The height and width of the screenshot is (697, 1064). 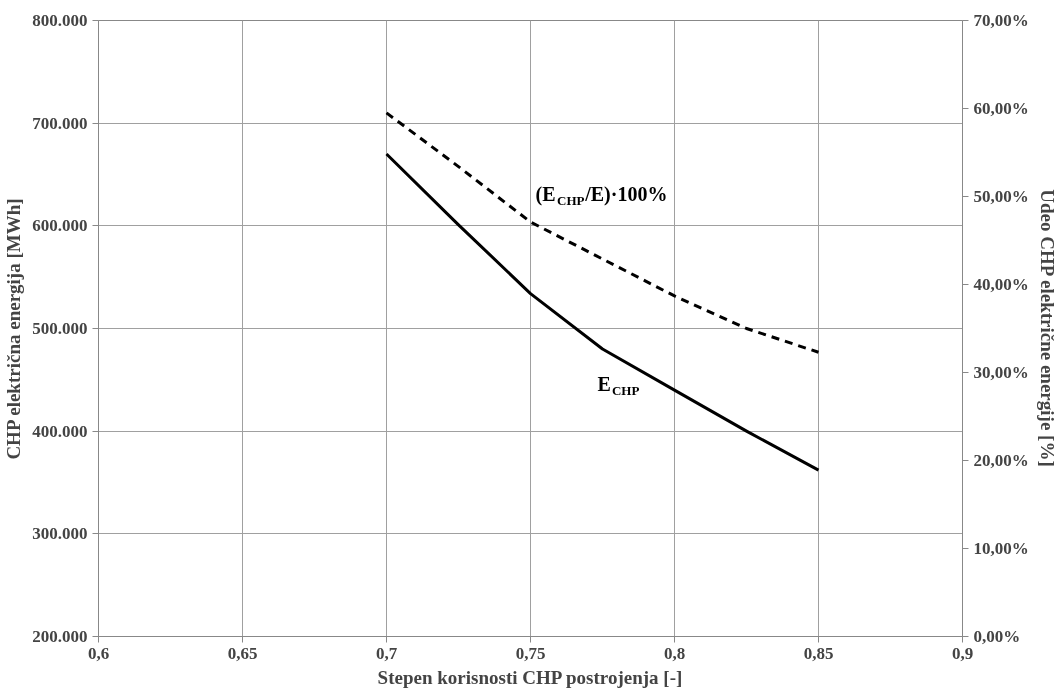 I want to click on x-tick-label: 0,7, so click(x=386, y=653).